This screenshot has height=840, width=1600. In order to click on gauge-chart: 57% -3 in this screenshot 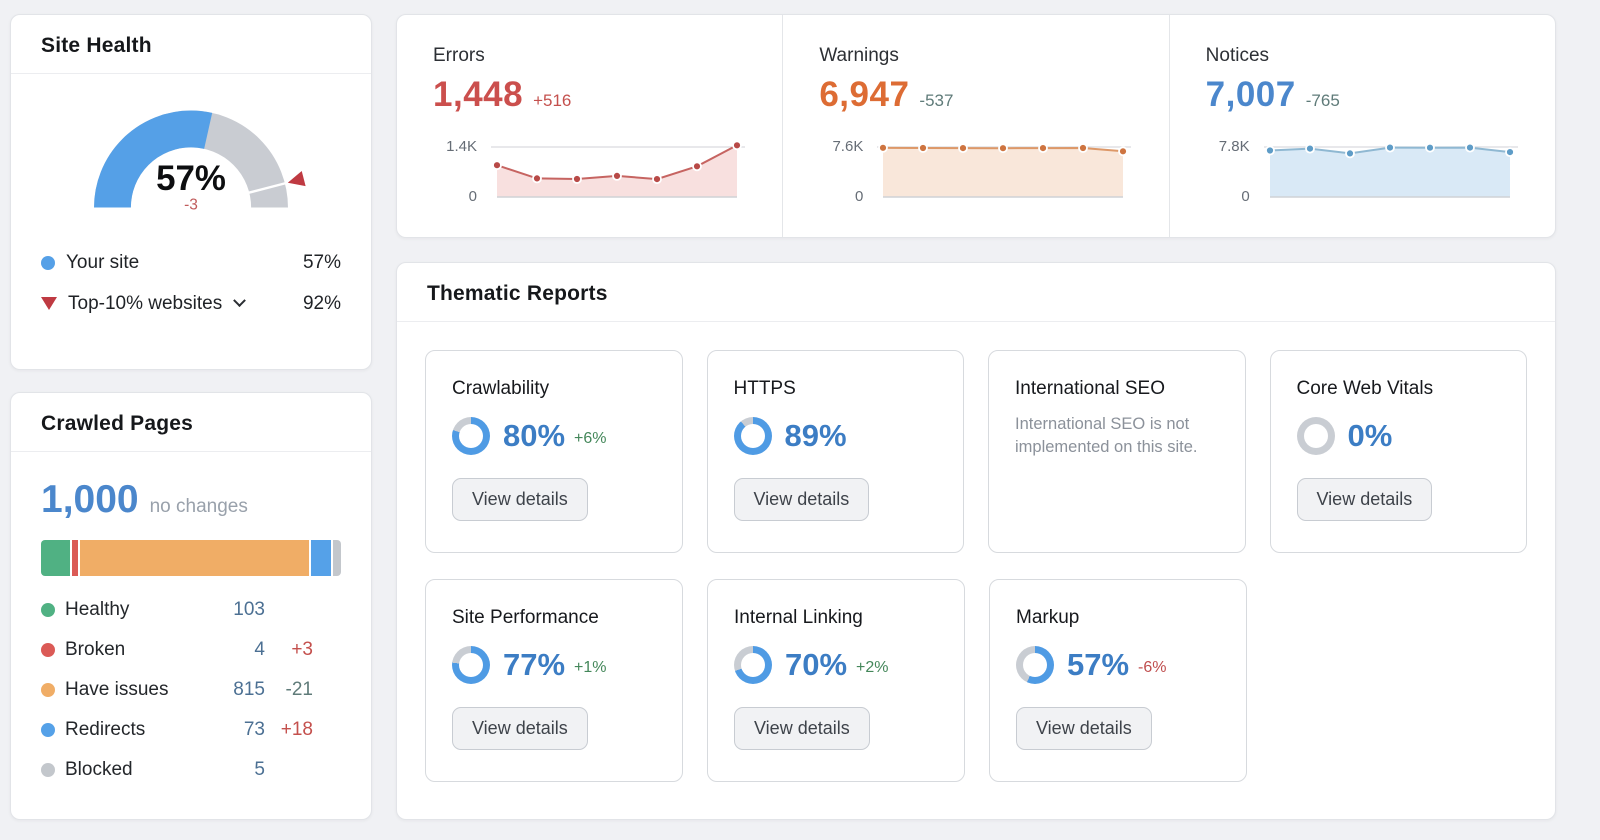, I will do `click(200, 161)`.